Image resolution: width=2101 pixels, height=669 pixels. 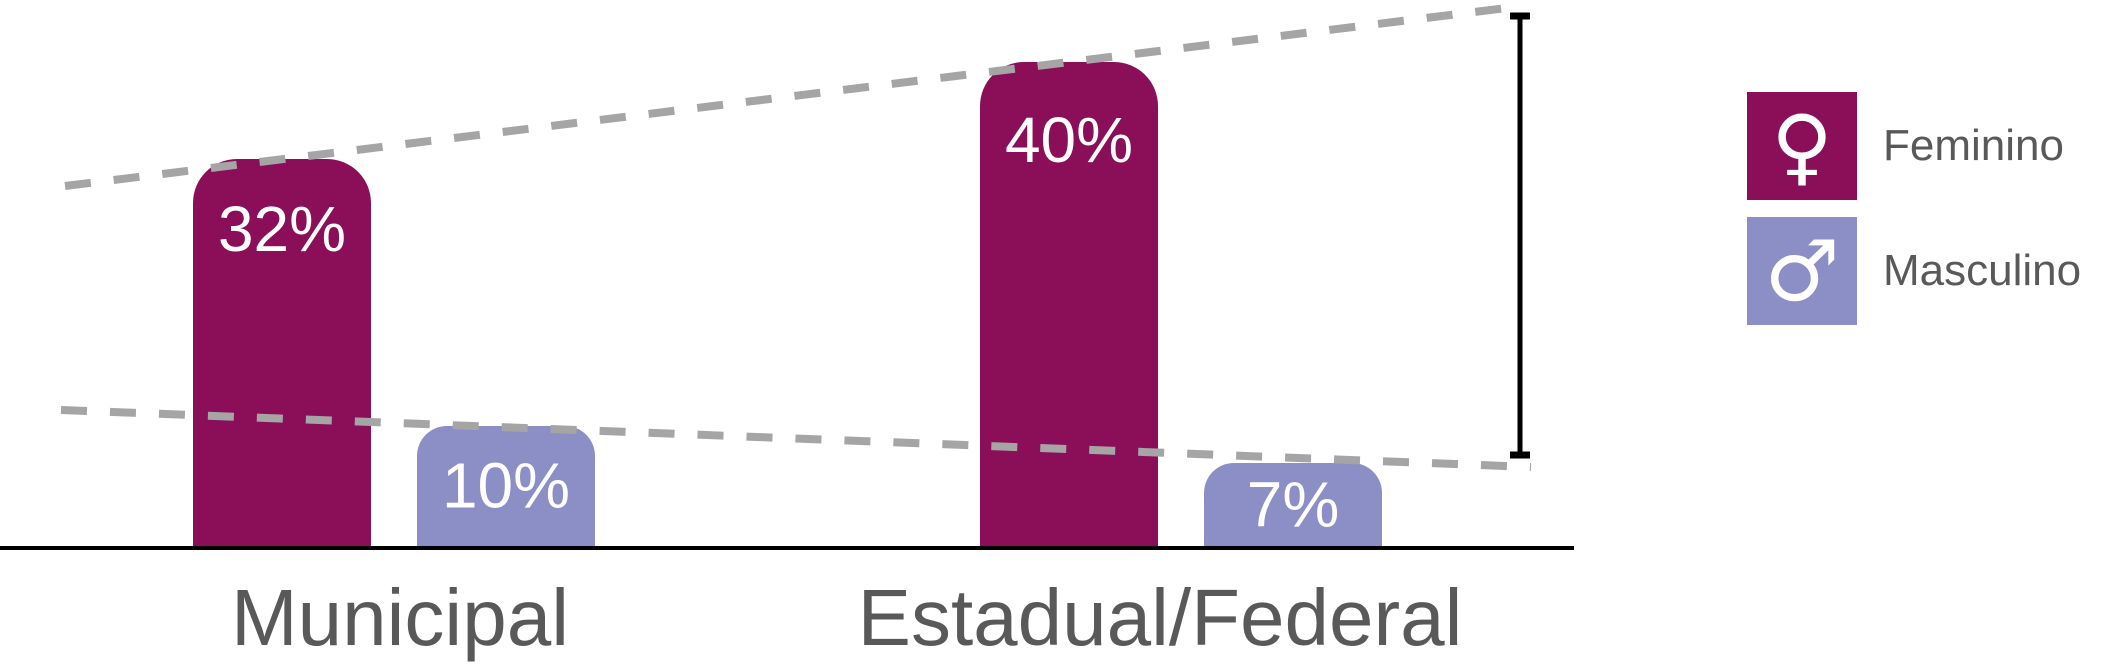 What do you see at coordinates (796, 438) in the screenshot?
I see `trend-line-masculino` at bounding box center [796, 438].